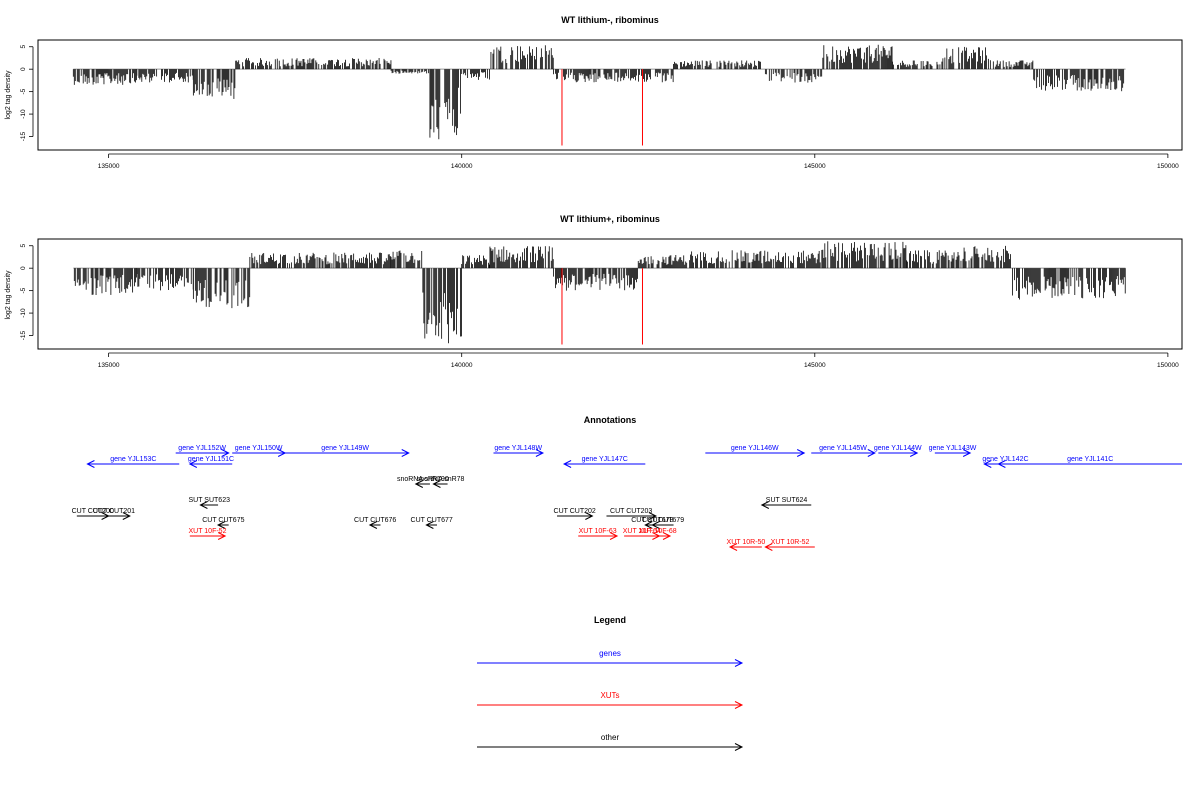  I want to click on annotations-title: Annotations, so click(610, 420).